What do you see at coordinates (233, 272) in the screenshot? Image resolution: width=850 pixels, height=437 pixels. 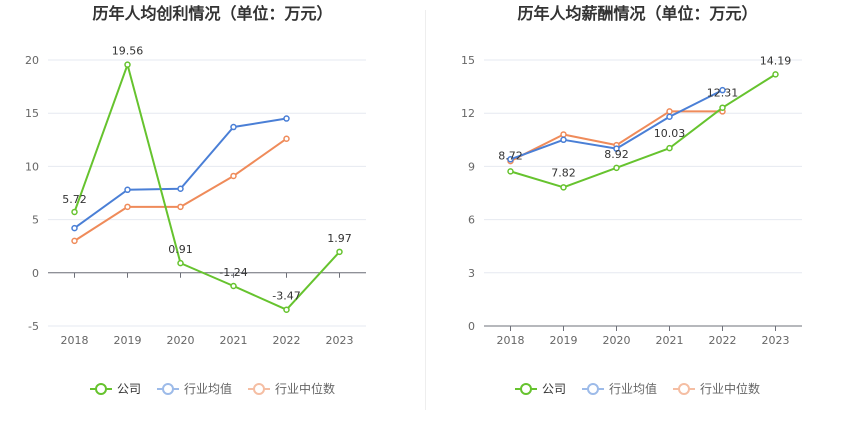 I see `data-label-company: -1.24` at bounding box center [233, 272].